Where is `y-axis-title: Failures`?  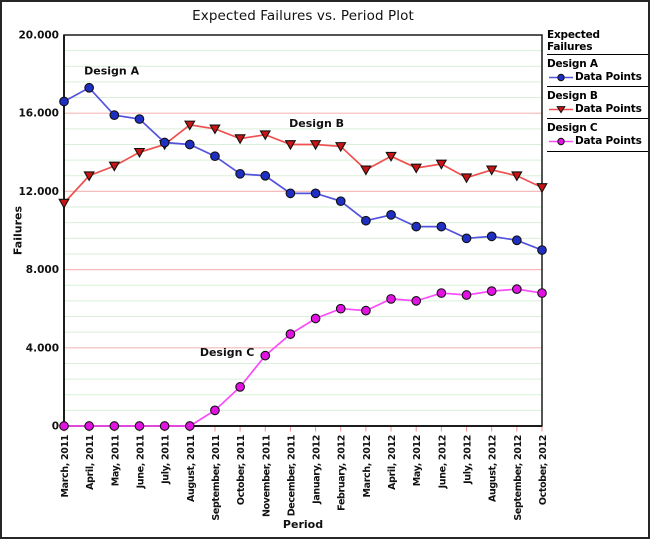
y-axis-title: Failures is located at coordinates (18, 230).